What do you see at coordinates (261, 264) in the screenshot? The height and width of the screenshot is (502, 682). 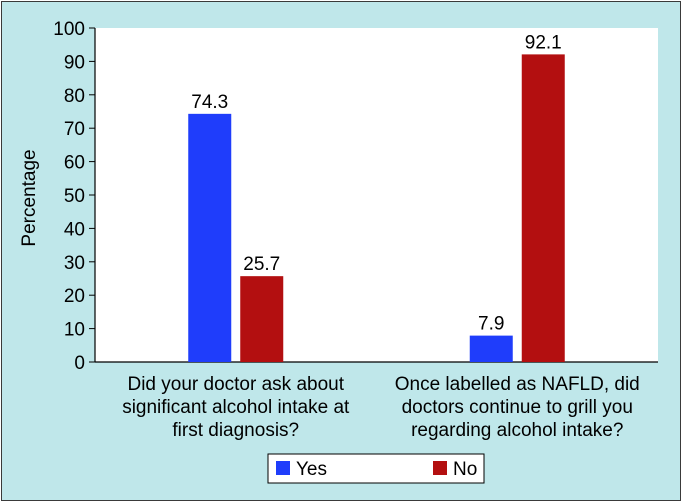 I see `data-label: 25.7` at bounding box center [261, 264].